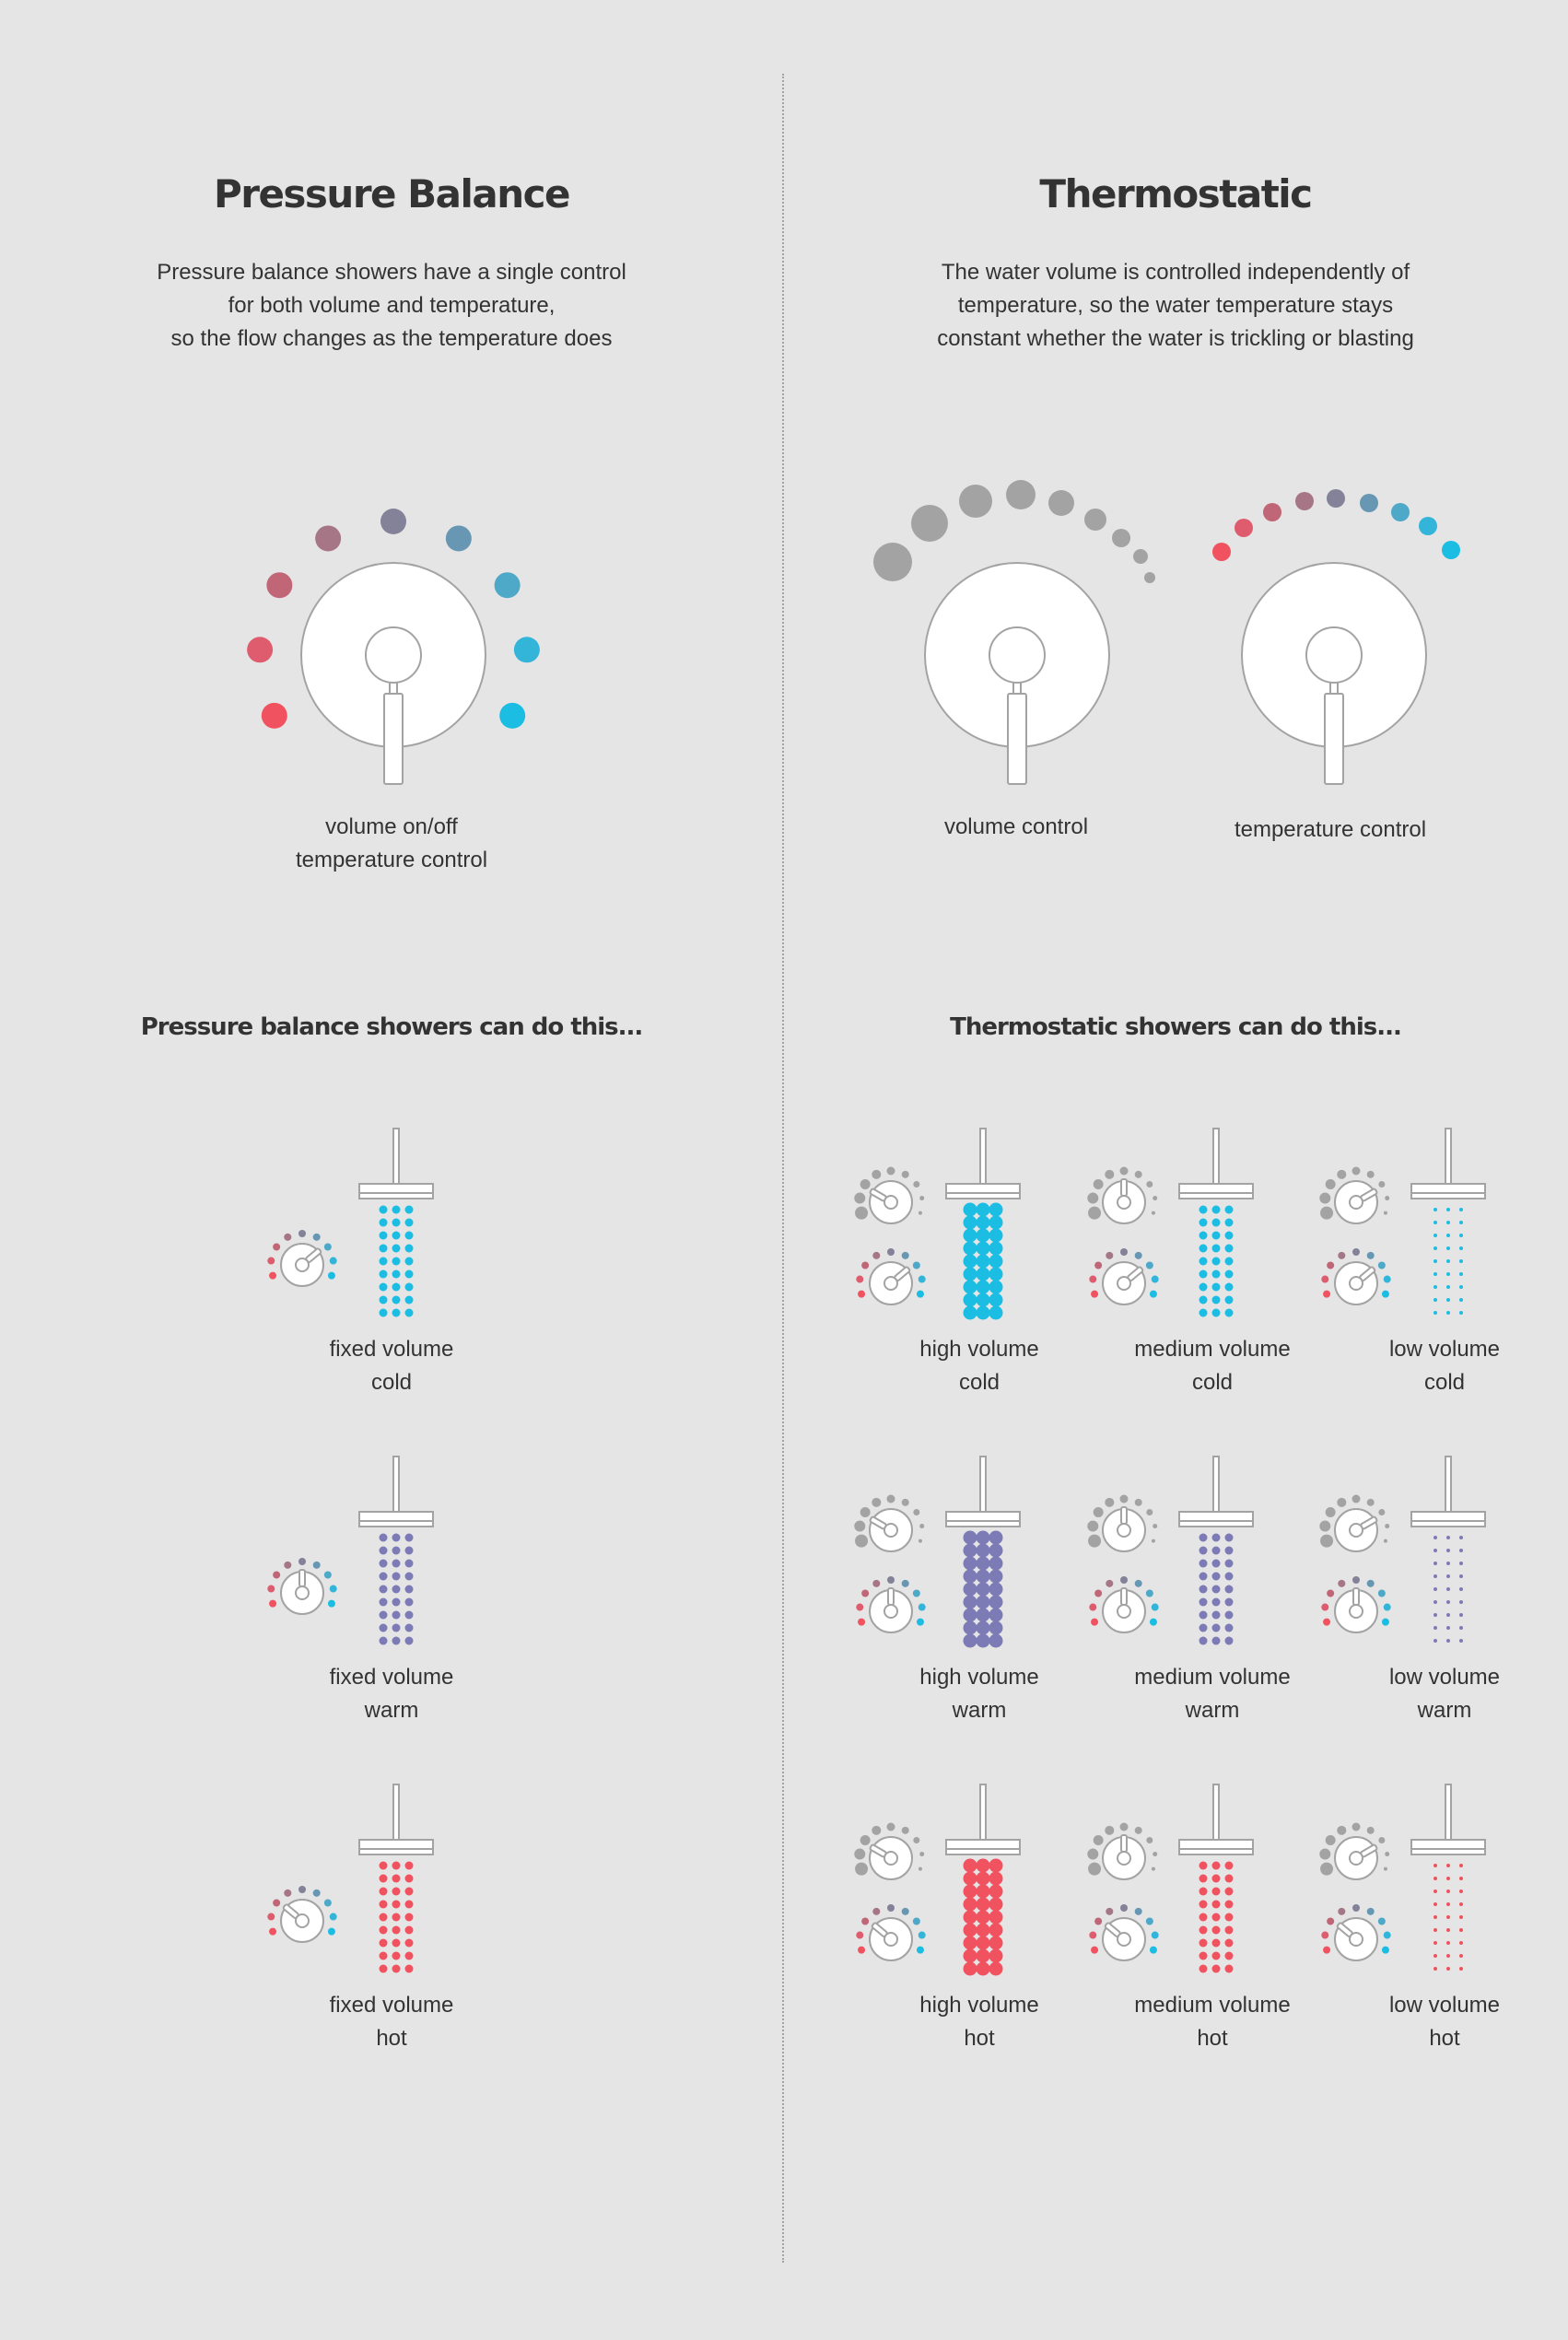 This screenshot has width=1568, height=2340. I want to click on example-label: low volume warm, so click(1445, 1694).